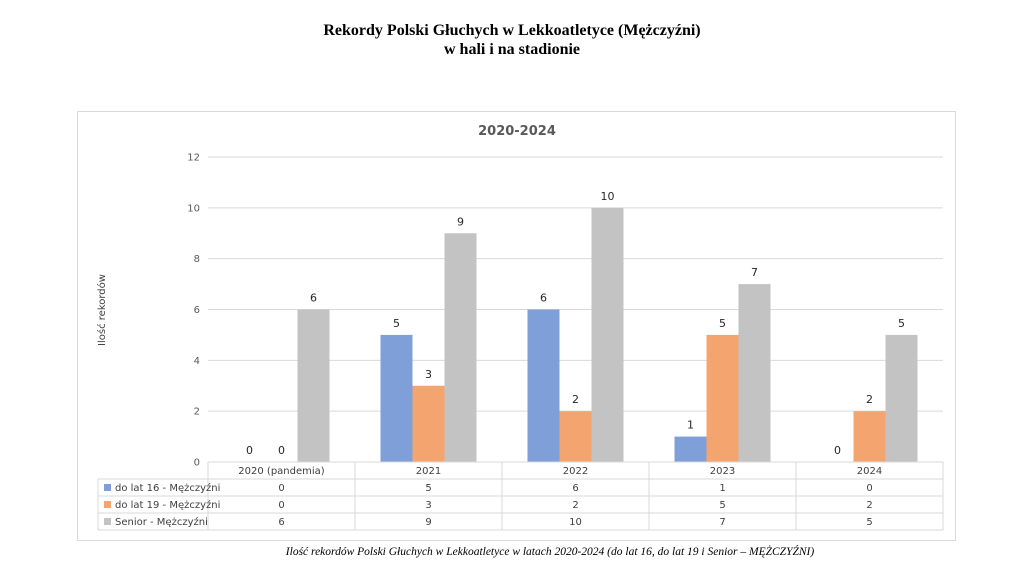 The image size is (1024, 583). Describe the element at coordinates (722, 488) in the screenshot. I see `table-cell: 1` at that location.